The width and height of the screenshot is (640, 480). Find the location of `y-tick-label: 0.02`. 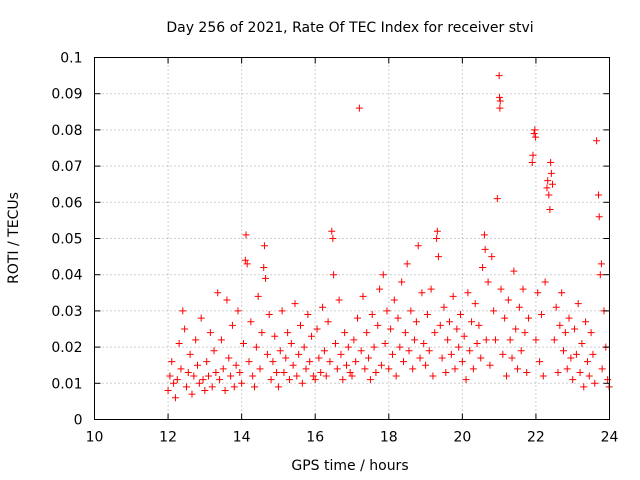

y-tick-label: 0.02 is located at coordinates (66, 348).